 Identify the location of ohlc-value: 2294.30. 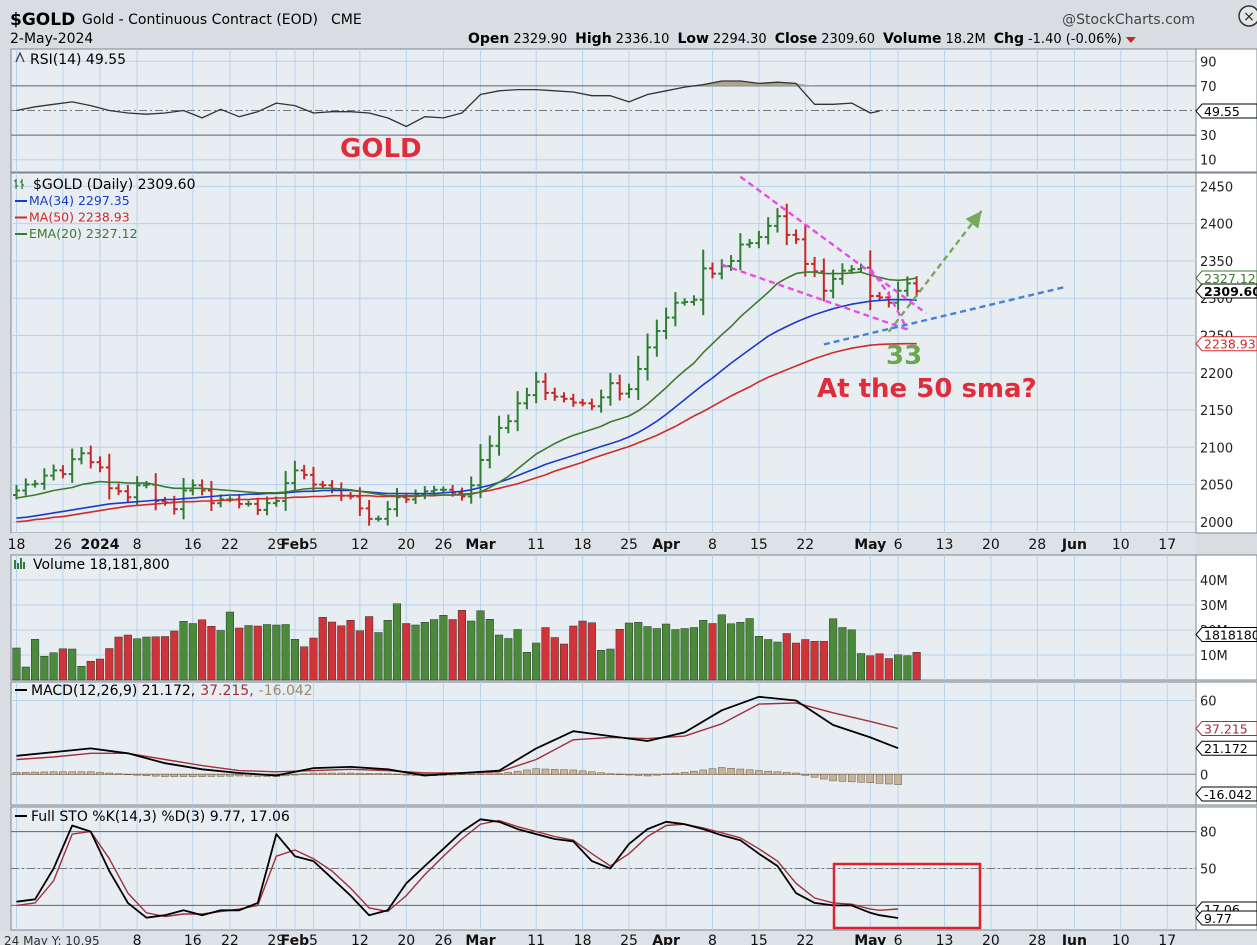
(740, 39).